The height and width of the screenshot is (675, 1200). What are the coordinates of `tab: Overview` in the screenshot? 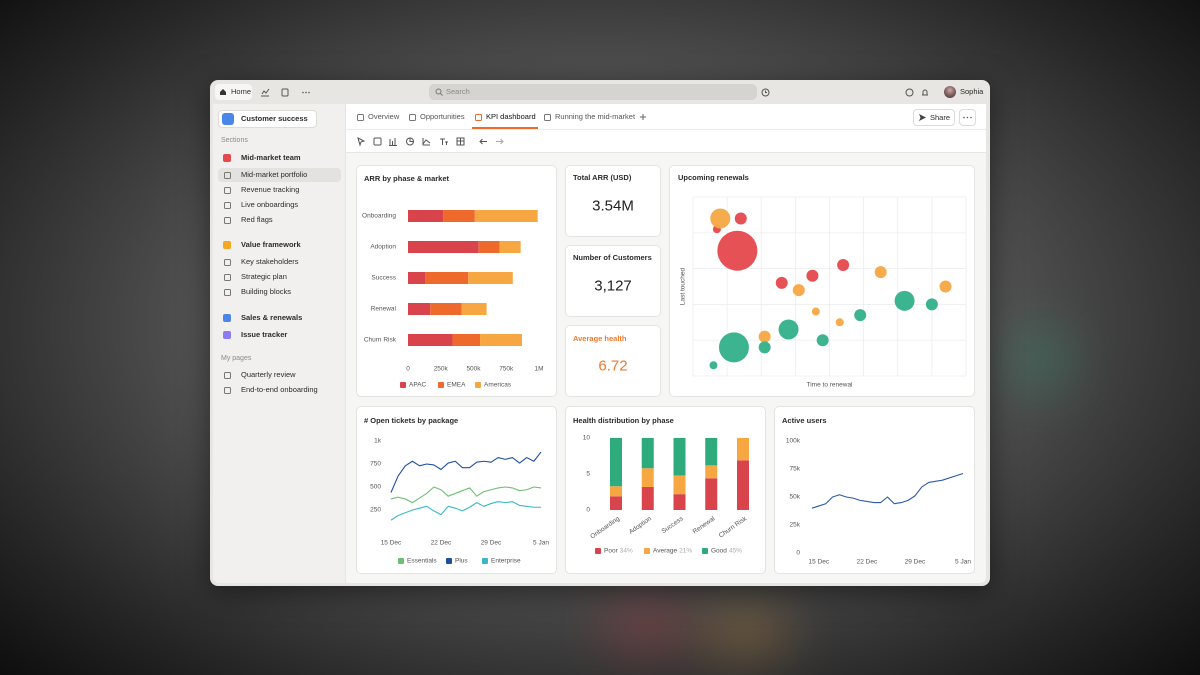 It's located at (384, 116).